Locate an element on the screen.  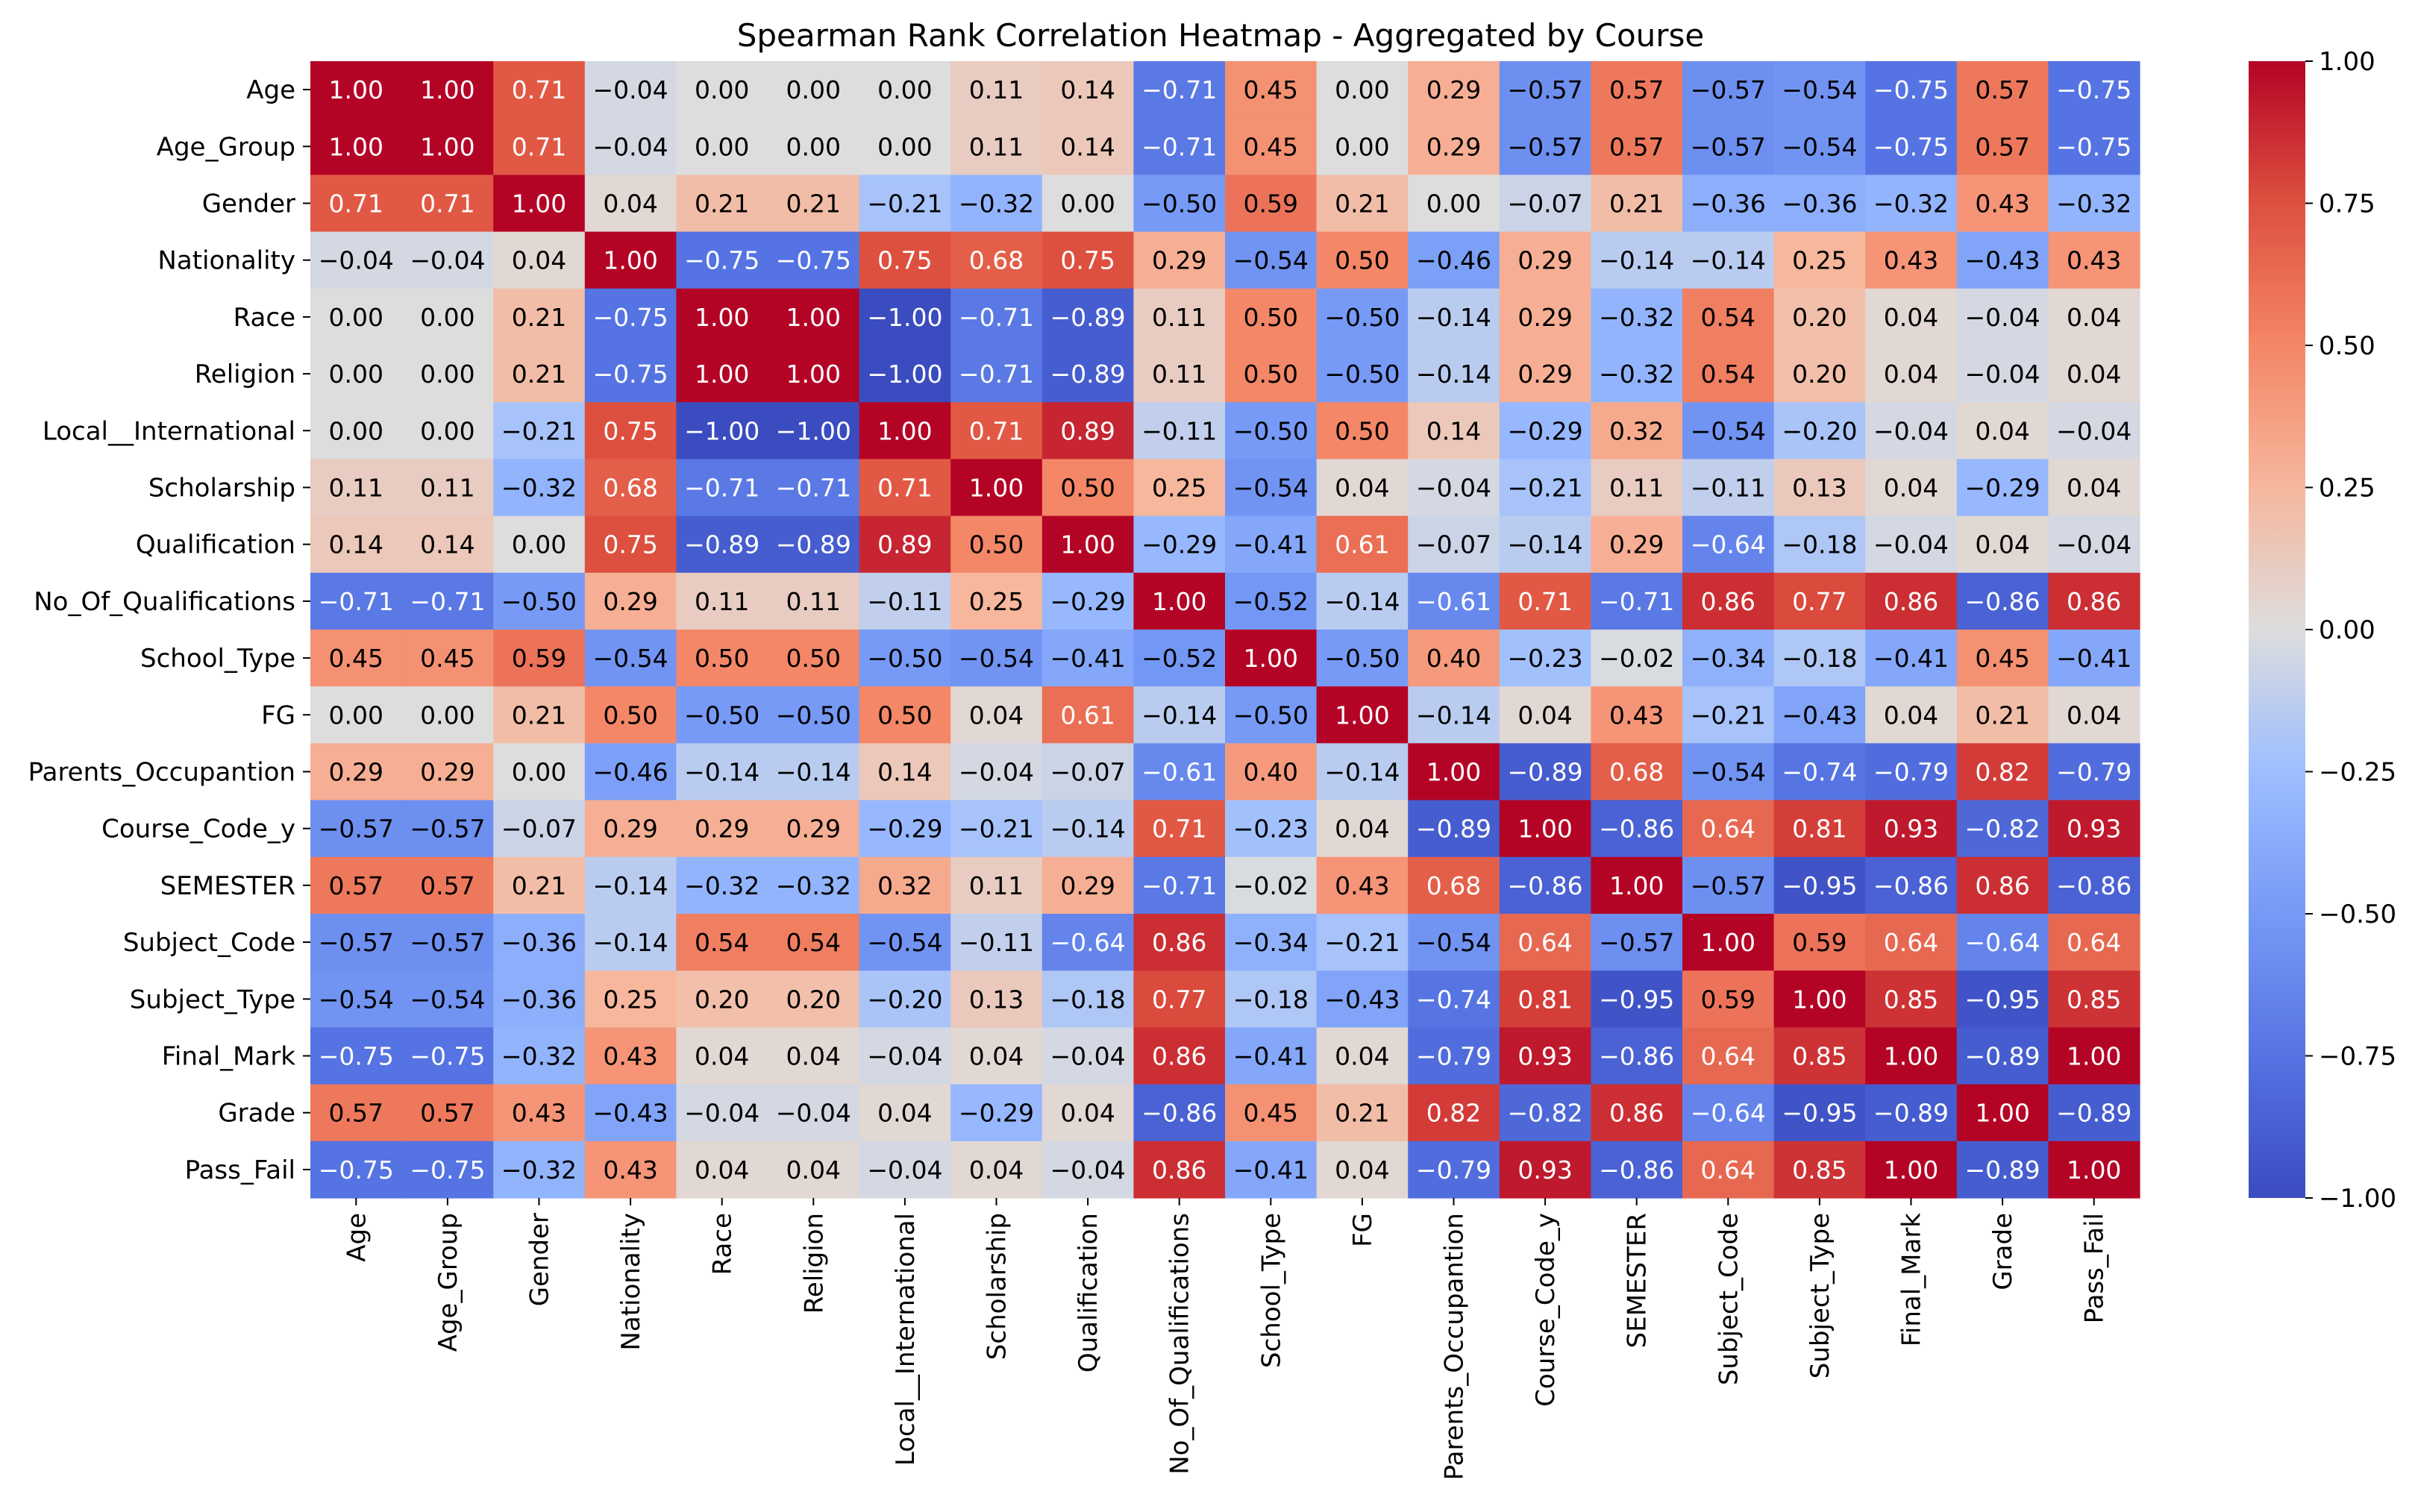
heatmap-cell-parents-occupantion-religion is located at coordinates (814, 772).